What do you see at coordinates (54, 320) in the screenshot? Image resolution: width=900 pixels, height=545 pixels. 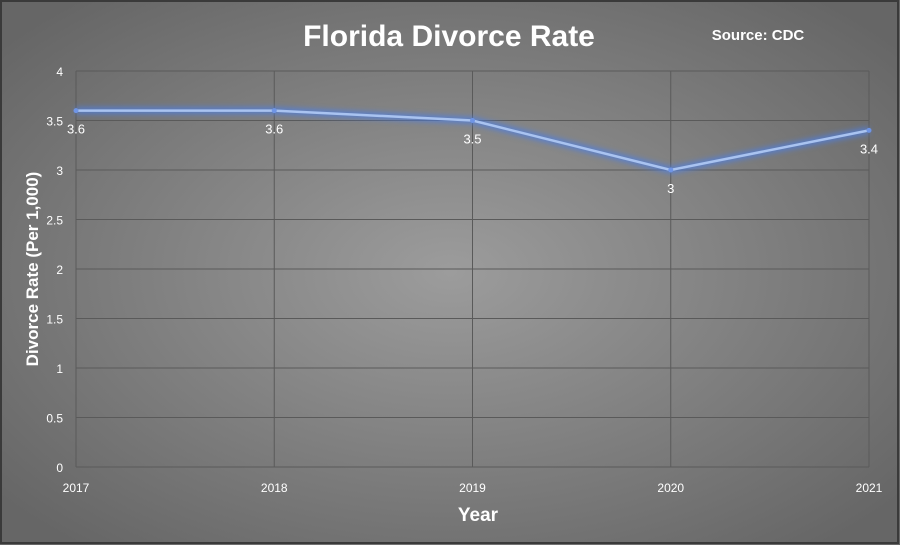 I see `y-tick-label: 1.5` at bounding box center [54, 320].